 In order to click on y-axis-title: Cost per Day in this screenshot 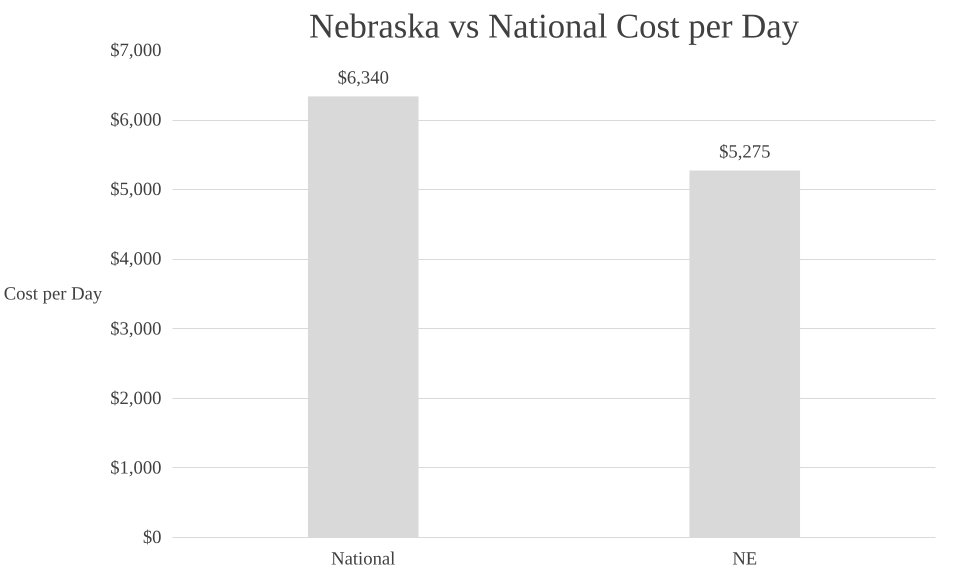, I will do `click(53, 294)`.